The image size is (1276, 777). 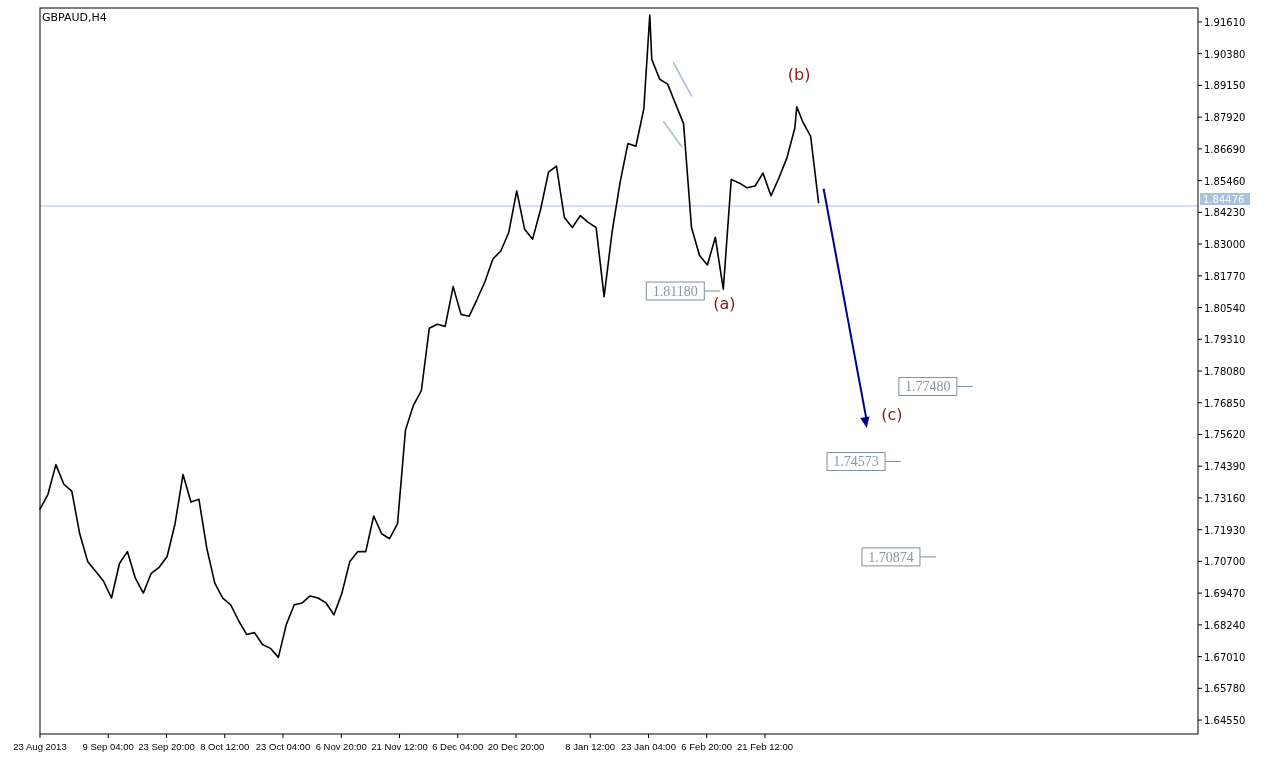 What do you see at coordinates (1225, 213) in the screenshot?
I see `y-tick-label: 1.84230` at bounding box center [1225, 213].